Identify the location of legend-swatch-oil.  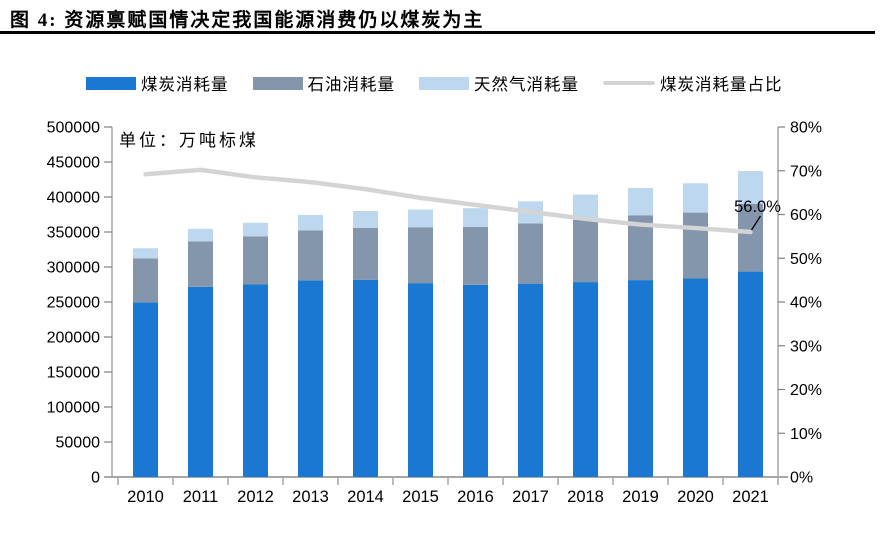
(277, 83).